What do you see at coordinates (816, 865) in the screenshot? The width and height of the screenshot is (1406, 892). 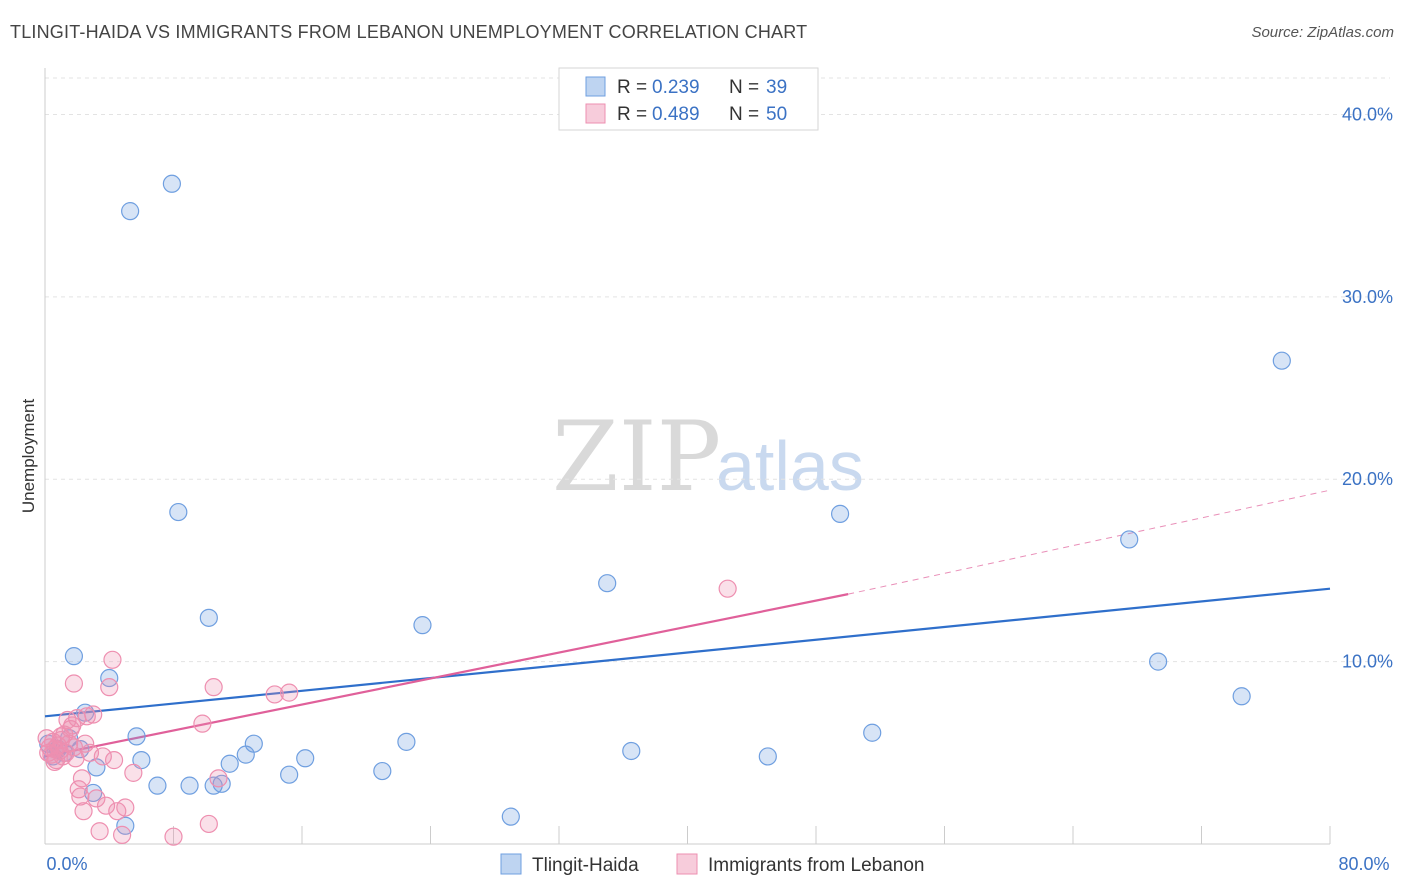 I see `bottom-legend-label: Immigrants from Lebanon` at bounding box center [816, 865].